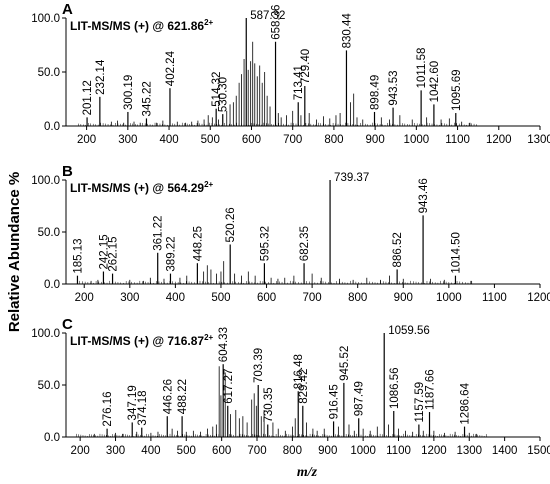 The image size is (550, 484). I want to click on peak-label: 1086.56, so click(395, 388).